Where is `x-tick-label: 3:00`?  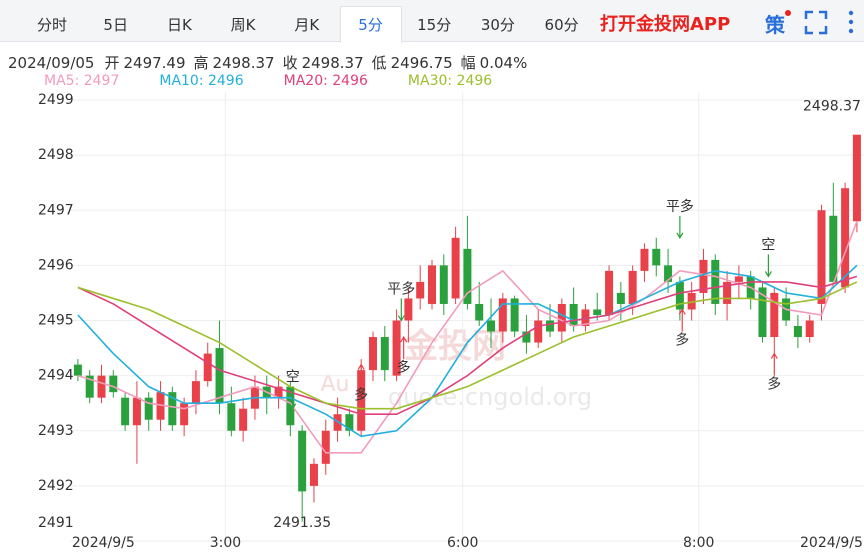
x-tick-label: 3:00 is located at coordinates (225, 543).